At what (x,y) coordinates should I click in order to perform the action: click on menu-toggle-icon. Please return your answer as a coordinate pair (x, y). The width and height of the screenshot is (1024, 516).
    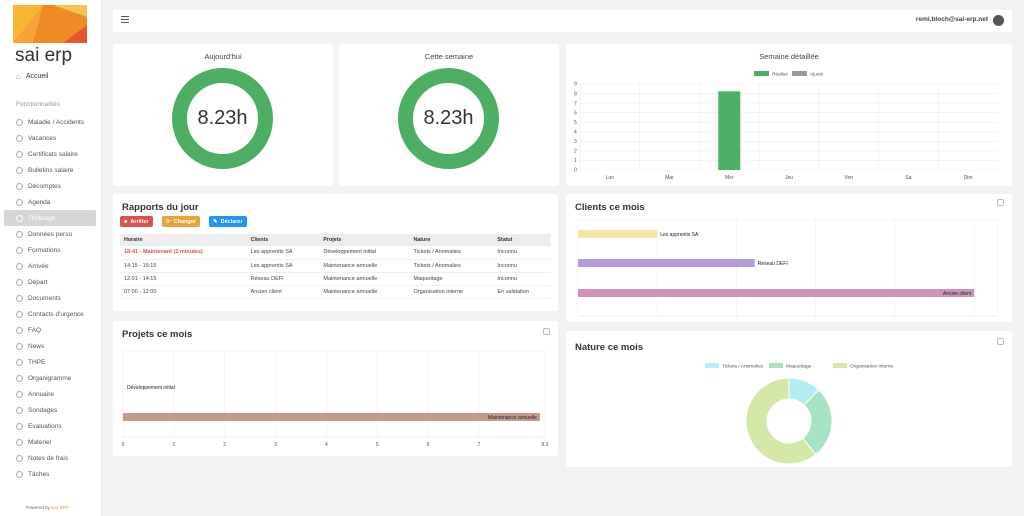
    Looking at the image, I should click on (125, 20).